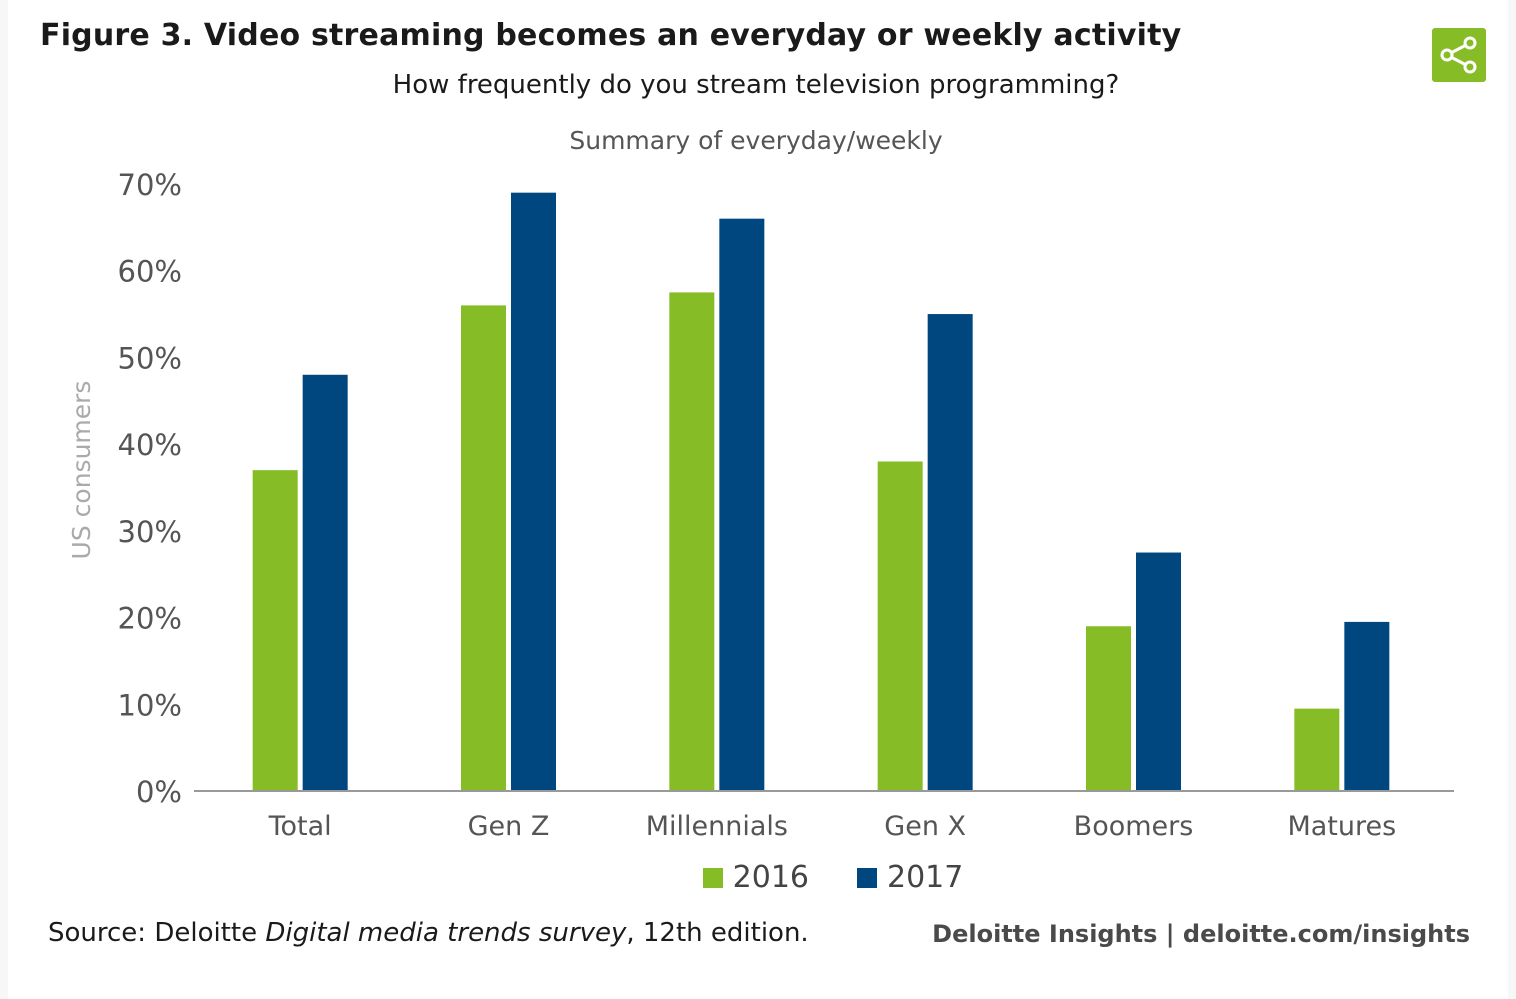 The height and width of the screenshot is (999, 1516). I want to click on y-tick-label: 40%, so click(150, 445).